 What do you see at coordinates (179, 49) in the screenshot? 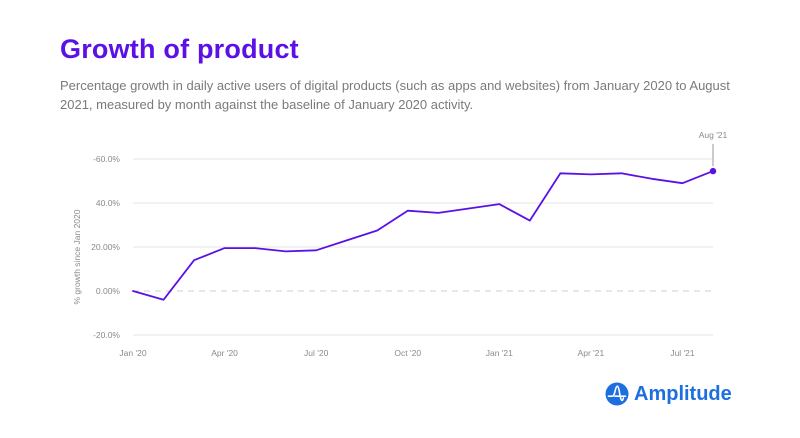
I see `chart-title: Growth of product` at bounding box center [179, 49].